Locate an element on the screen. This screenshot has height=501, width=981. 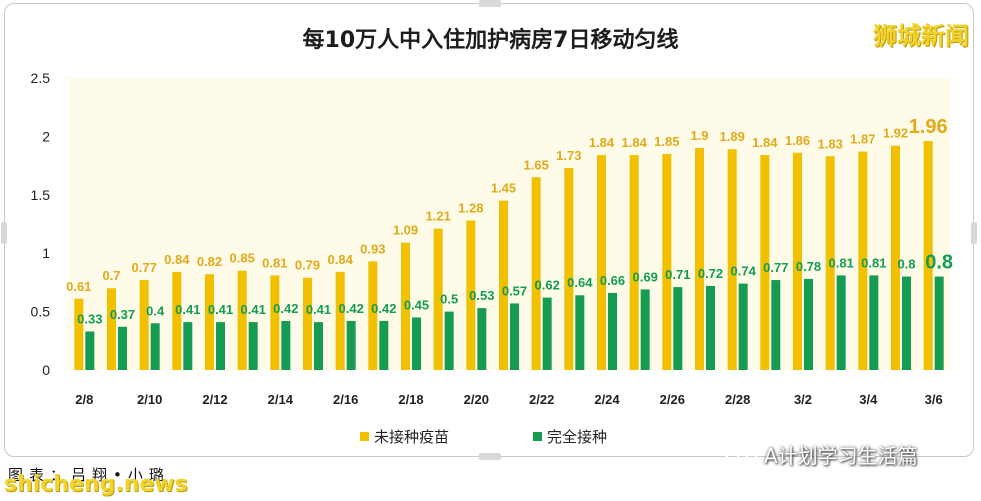
data-label-vaccinated: 0.74 is located at coordinates (744, 271).